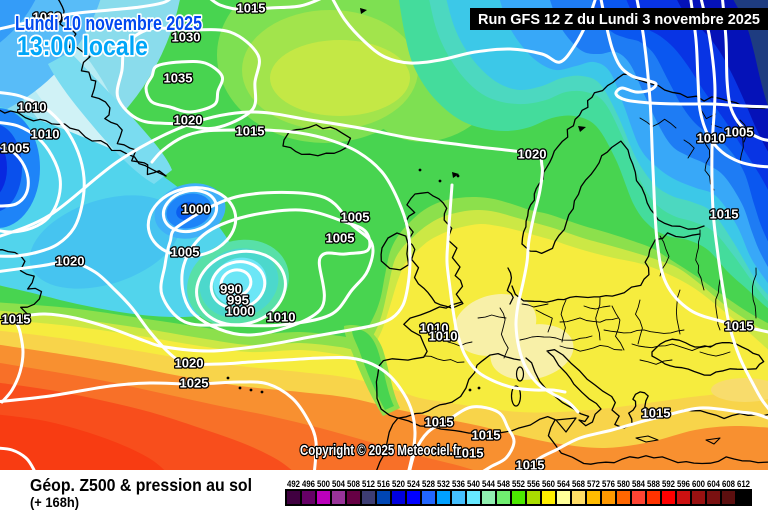 This screenshot has width=768, height=512. Describe the element at coordinates (619, 19) in the screenshot. I see `svg-text:Run GFS 12 Z du Lundi 3 novemb: Run GFS 12 Z du Lundi 3 novembre 2025` at that location.